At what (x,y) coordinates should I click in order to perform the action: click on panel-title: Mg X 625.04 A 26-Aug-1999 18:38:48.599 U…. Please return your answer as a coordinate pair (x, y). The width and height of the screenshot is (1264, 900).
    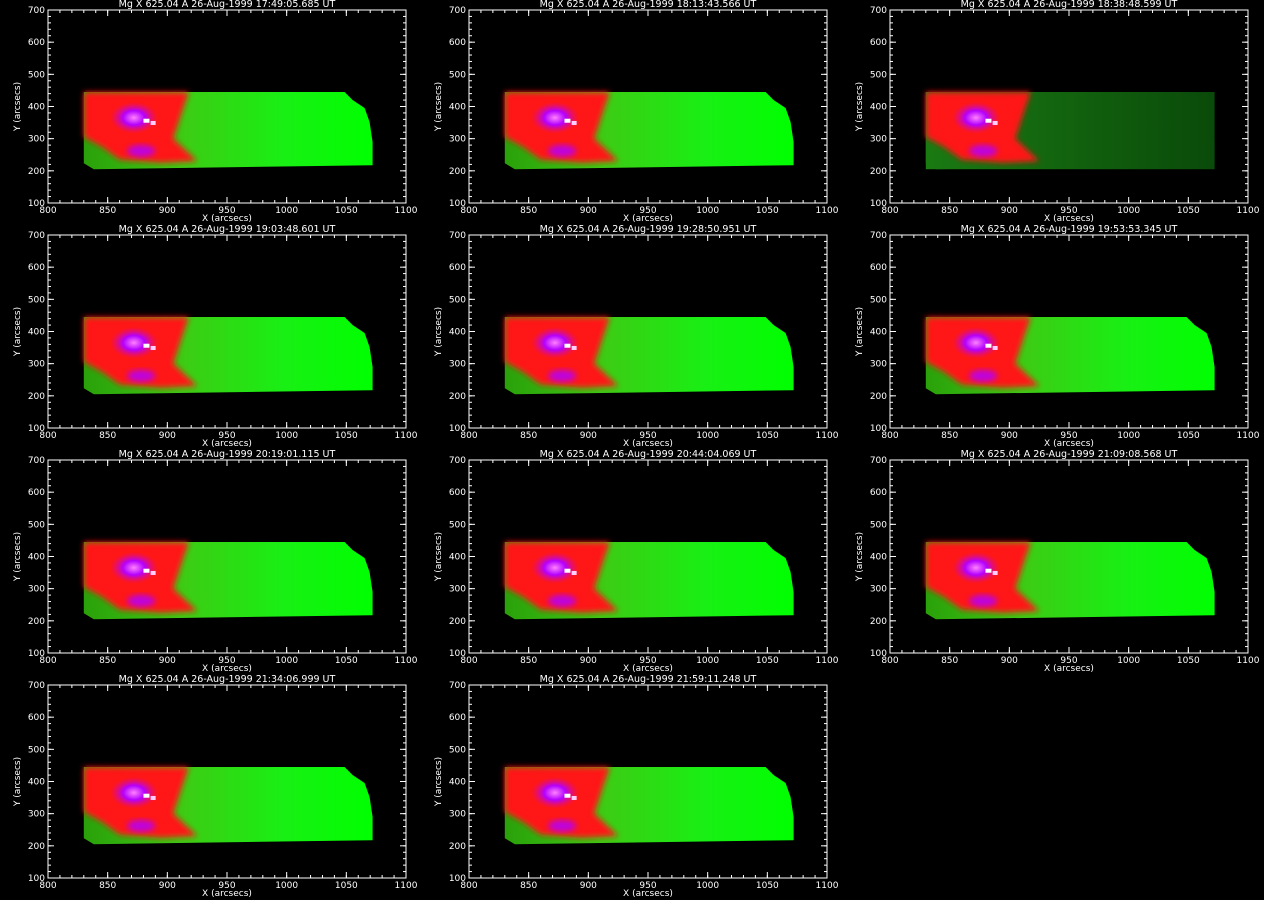
    Looking at the image, I should click on (1069, 5).